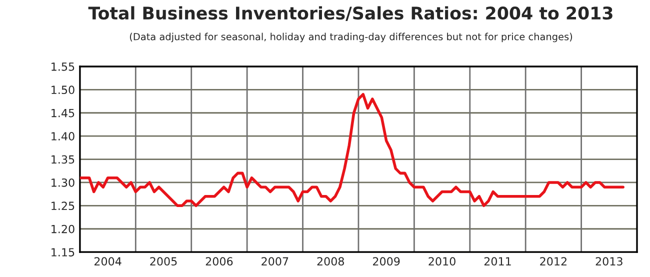 This screenshot has width=650, height=277. What do you see at coordinates (108, 261) in the screenshot?
I see `x-tick-label: 2004` at bounding box center [108, 261].